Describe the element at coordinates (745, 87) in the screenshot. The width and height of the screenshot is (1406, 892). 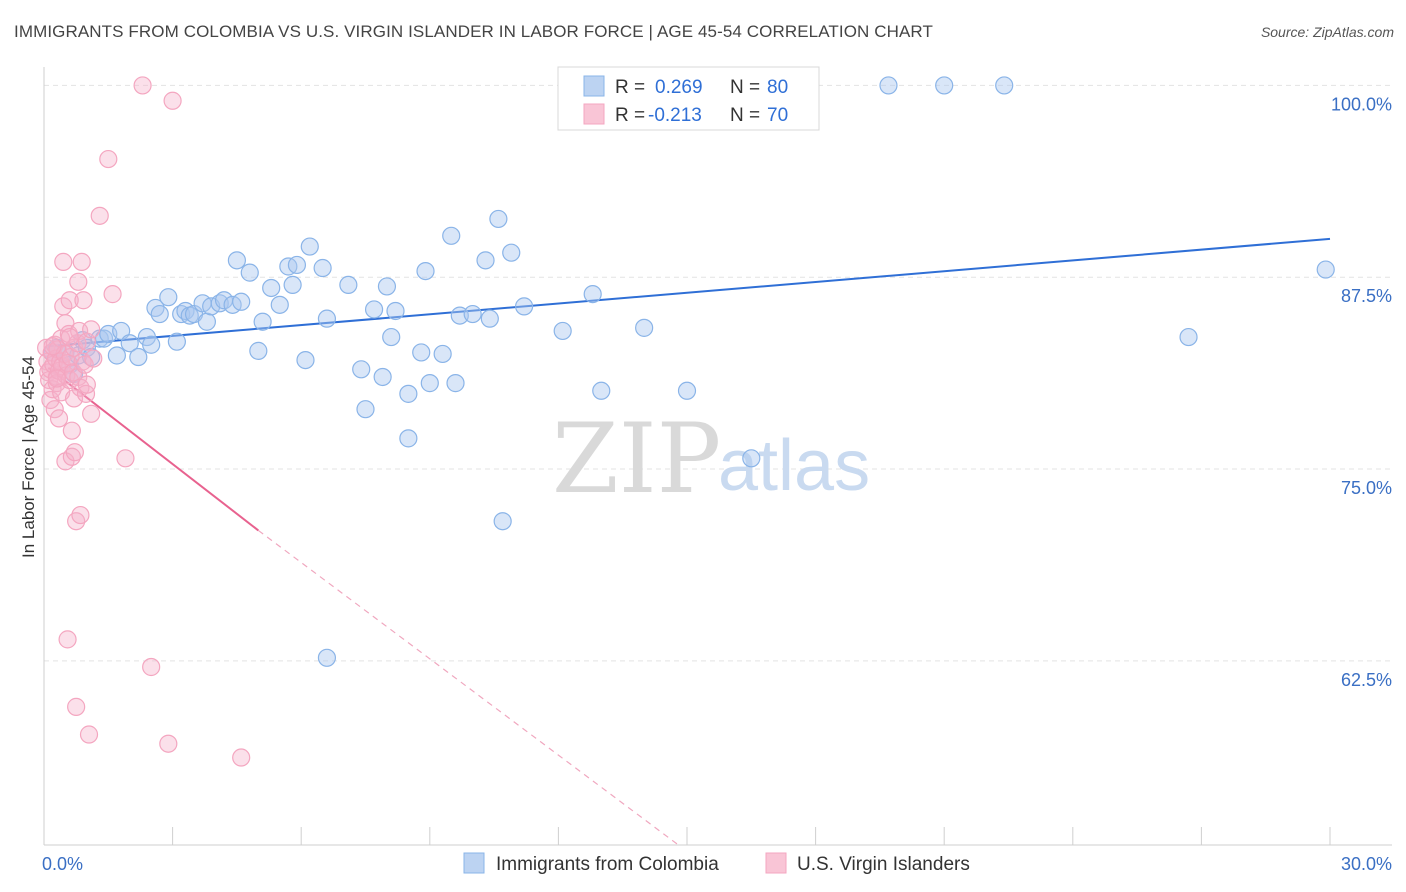
I see `legend-n-label-1: N =` at that location.